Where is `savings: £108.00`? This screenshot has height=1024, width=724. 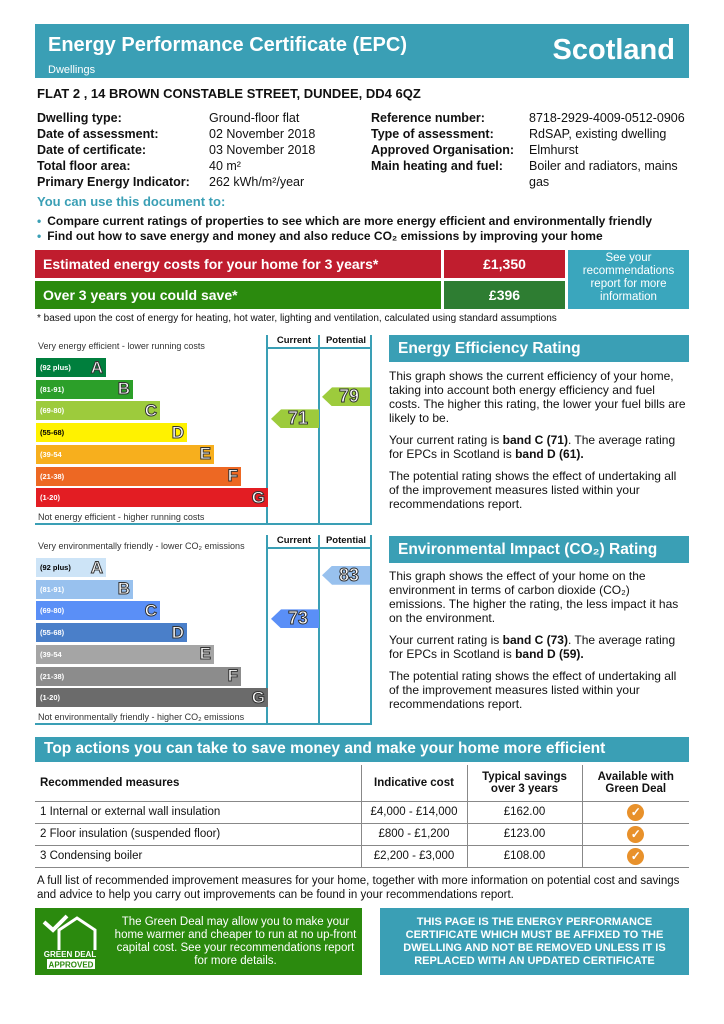 savings: £108.00 is located at coordinates (525, 856).